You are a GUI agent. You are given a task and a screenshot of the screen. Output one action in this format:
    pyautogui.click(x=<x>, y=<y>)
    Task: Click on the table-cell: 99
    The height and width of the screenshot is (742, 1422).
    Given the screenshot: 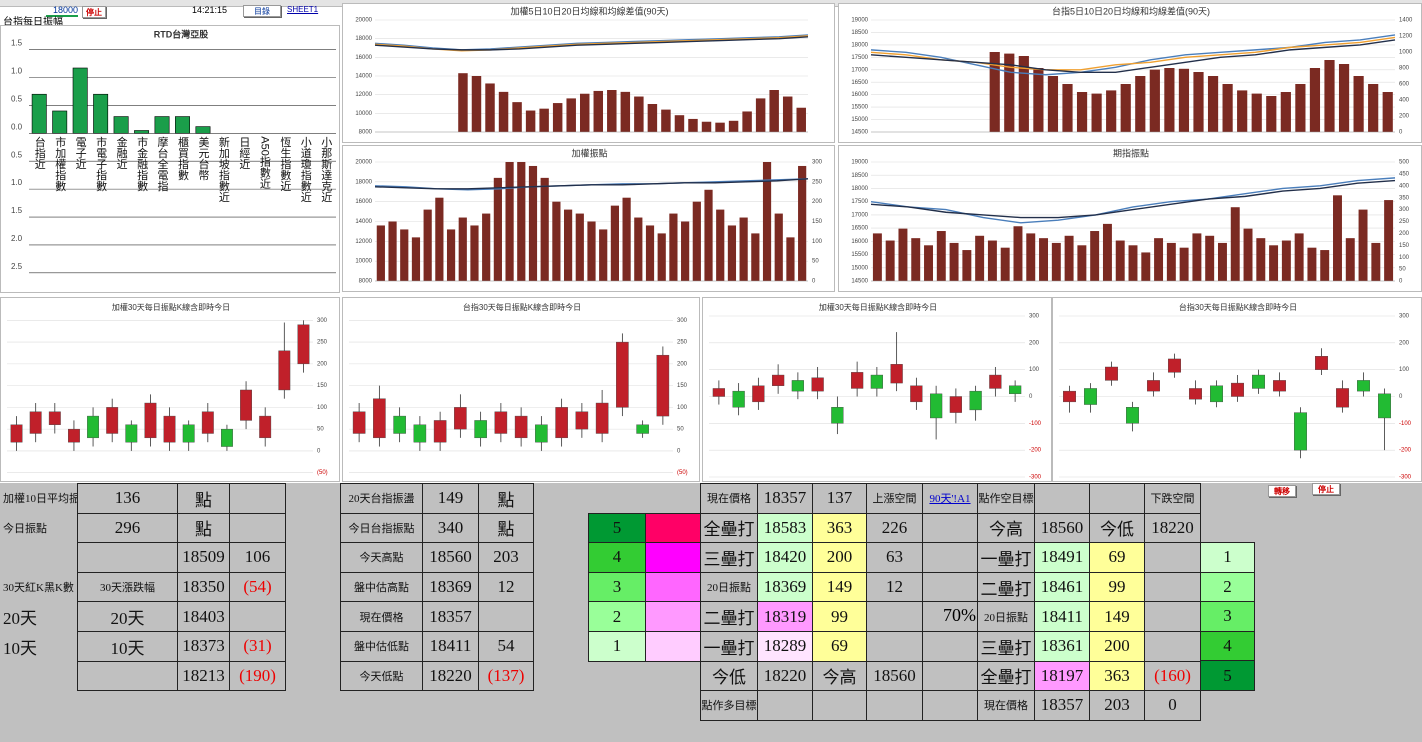 What is the action you would take?
    pyautogui.click(x=1117, y=587)
    